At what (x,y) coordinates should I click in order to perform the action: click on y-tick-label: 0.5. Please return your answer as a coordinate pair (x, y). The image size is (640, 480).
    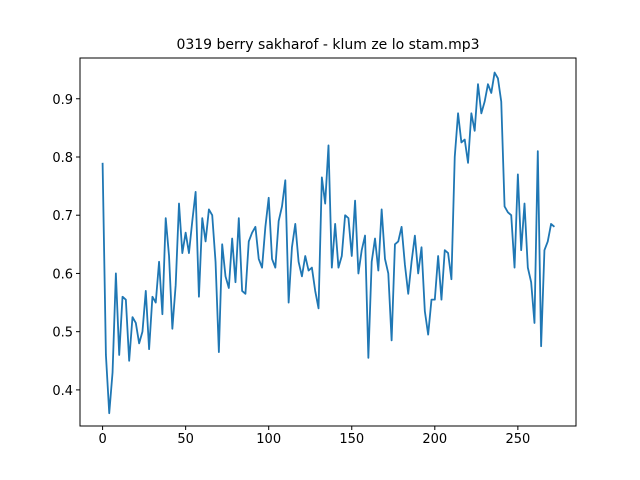
    Looking at the image, I should click on (62, 333).